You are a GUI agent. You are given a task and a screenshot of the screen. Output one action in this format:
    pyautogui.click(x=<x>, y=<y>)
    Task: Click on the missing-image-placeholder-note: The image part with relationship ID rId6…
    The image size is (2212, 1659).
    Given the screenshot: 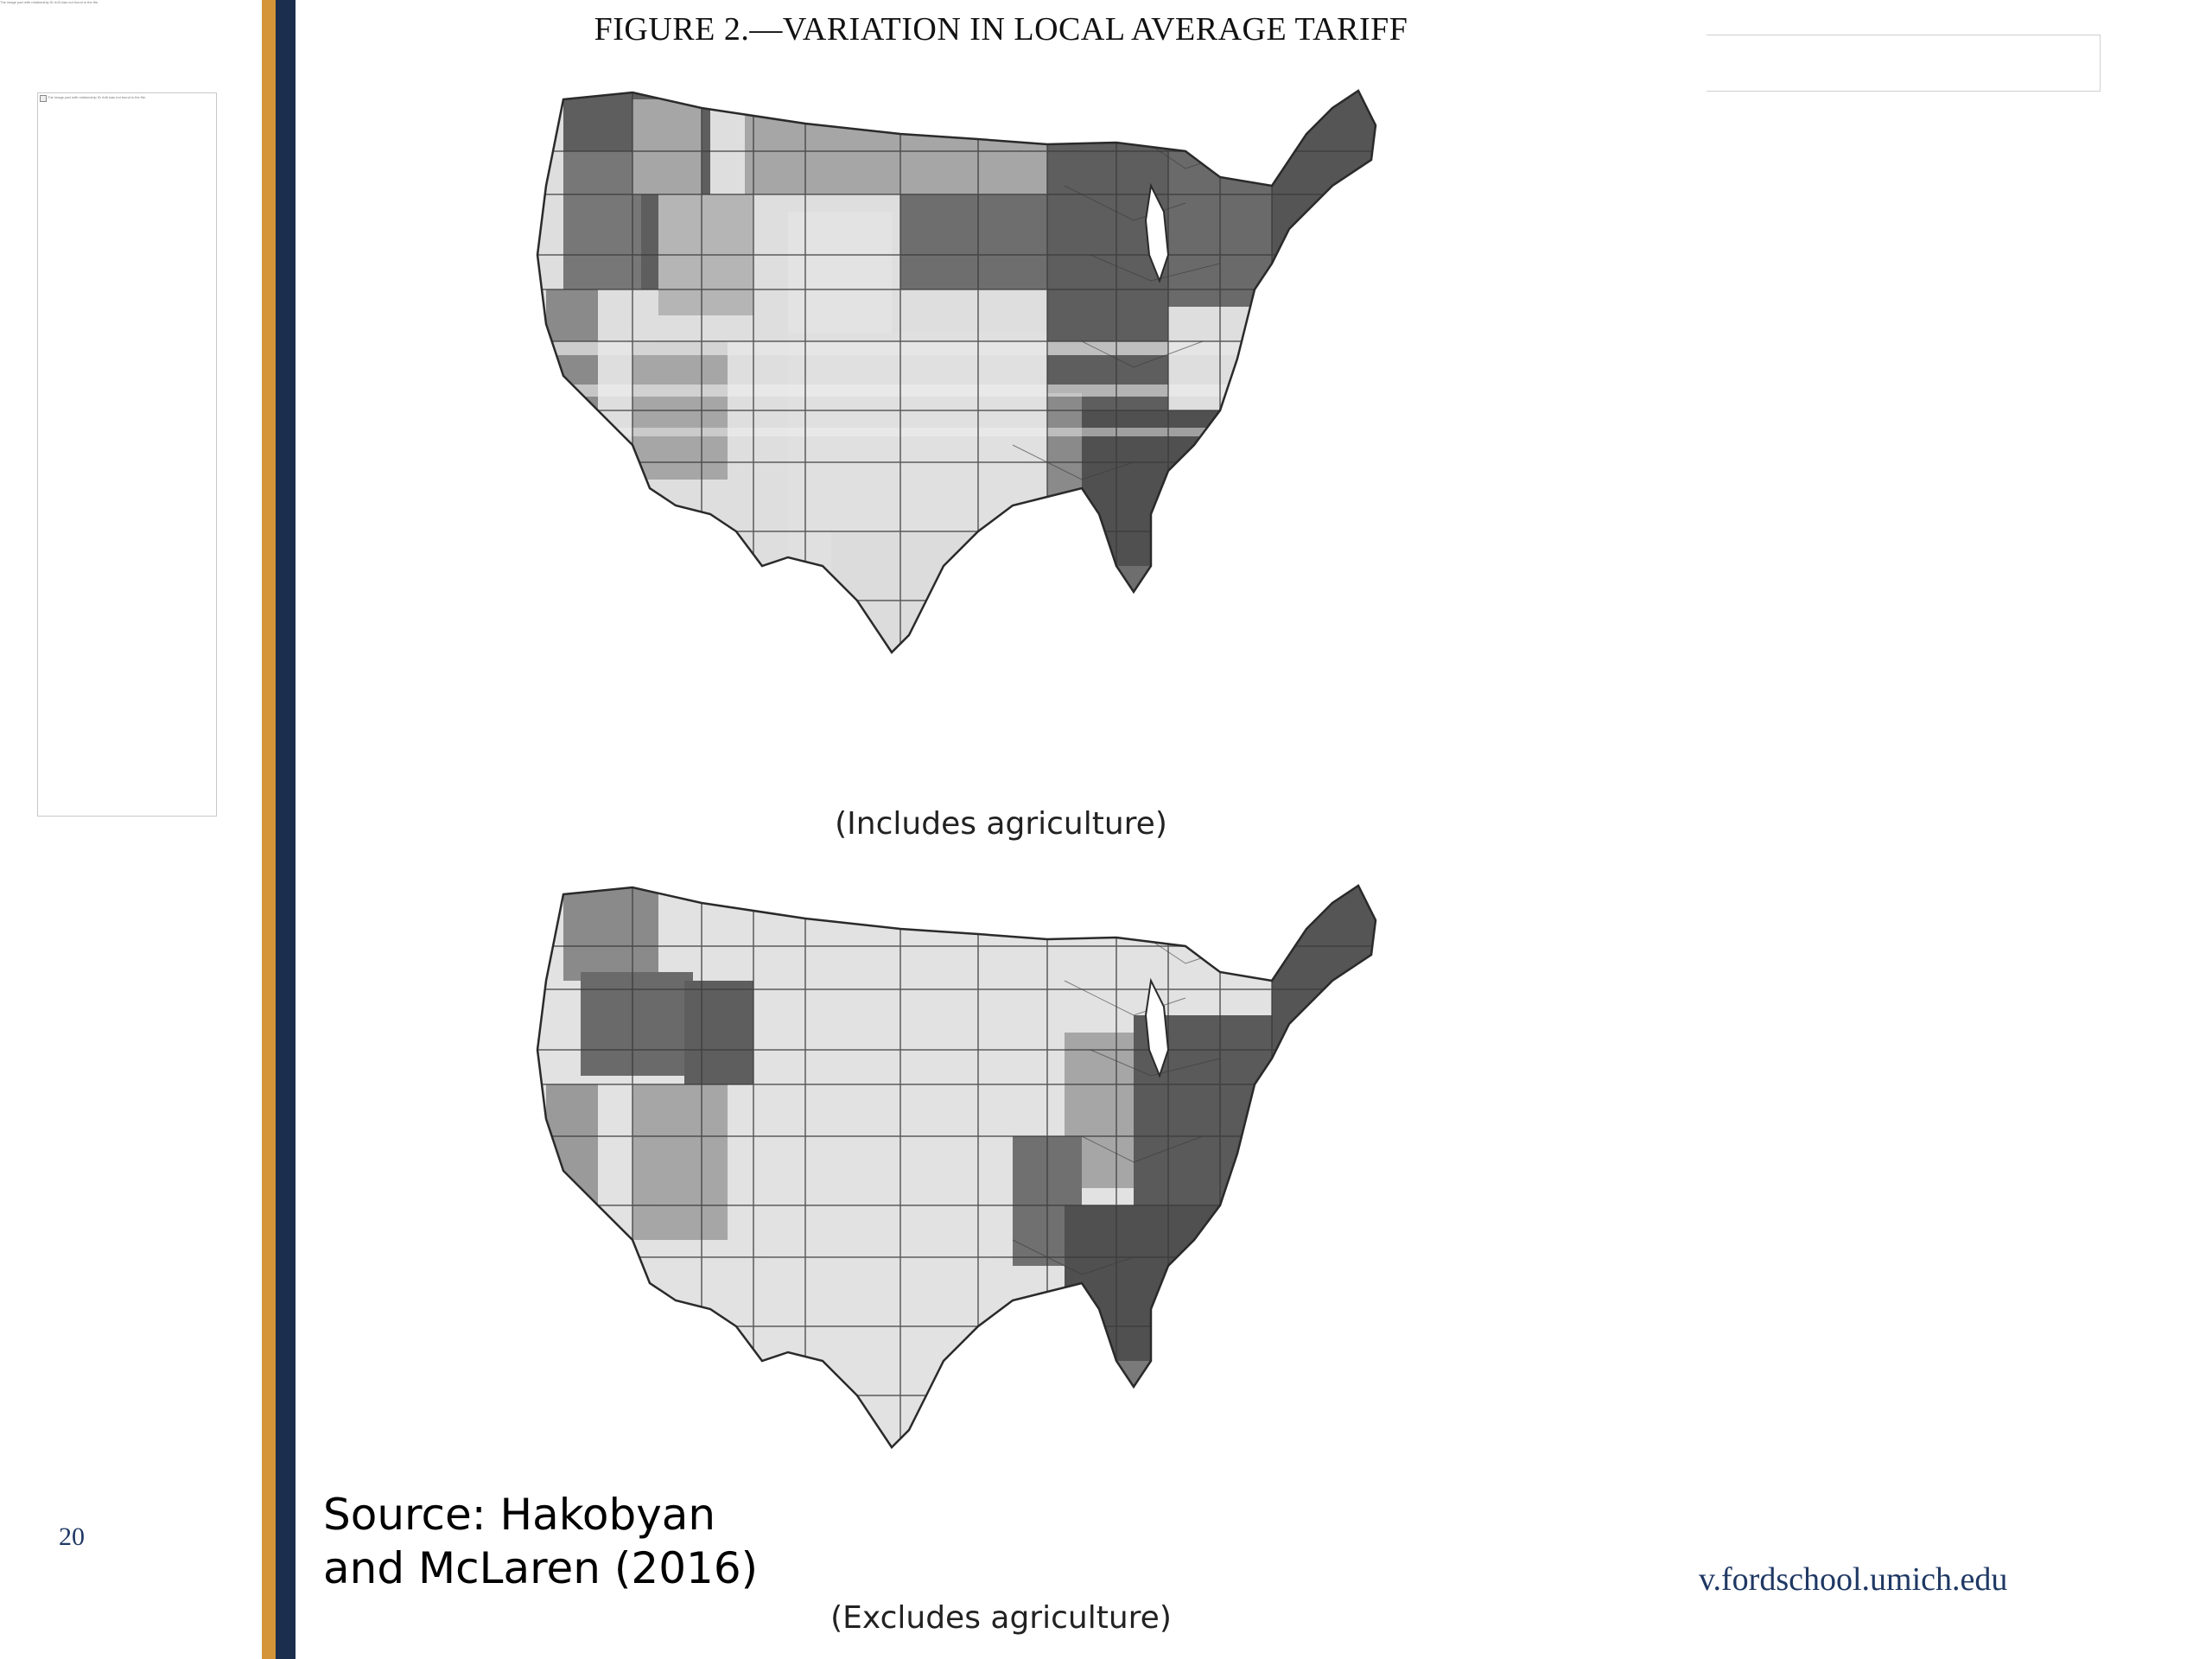 What is the action you would take?
    pyautogui.click(x=97, y=97)
    